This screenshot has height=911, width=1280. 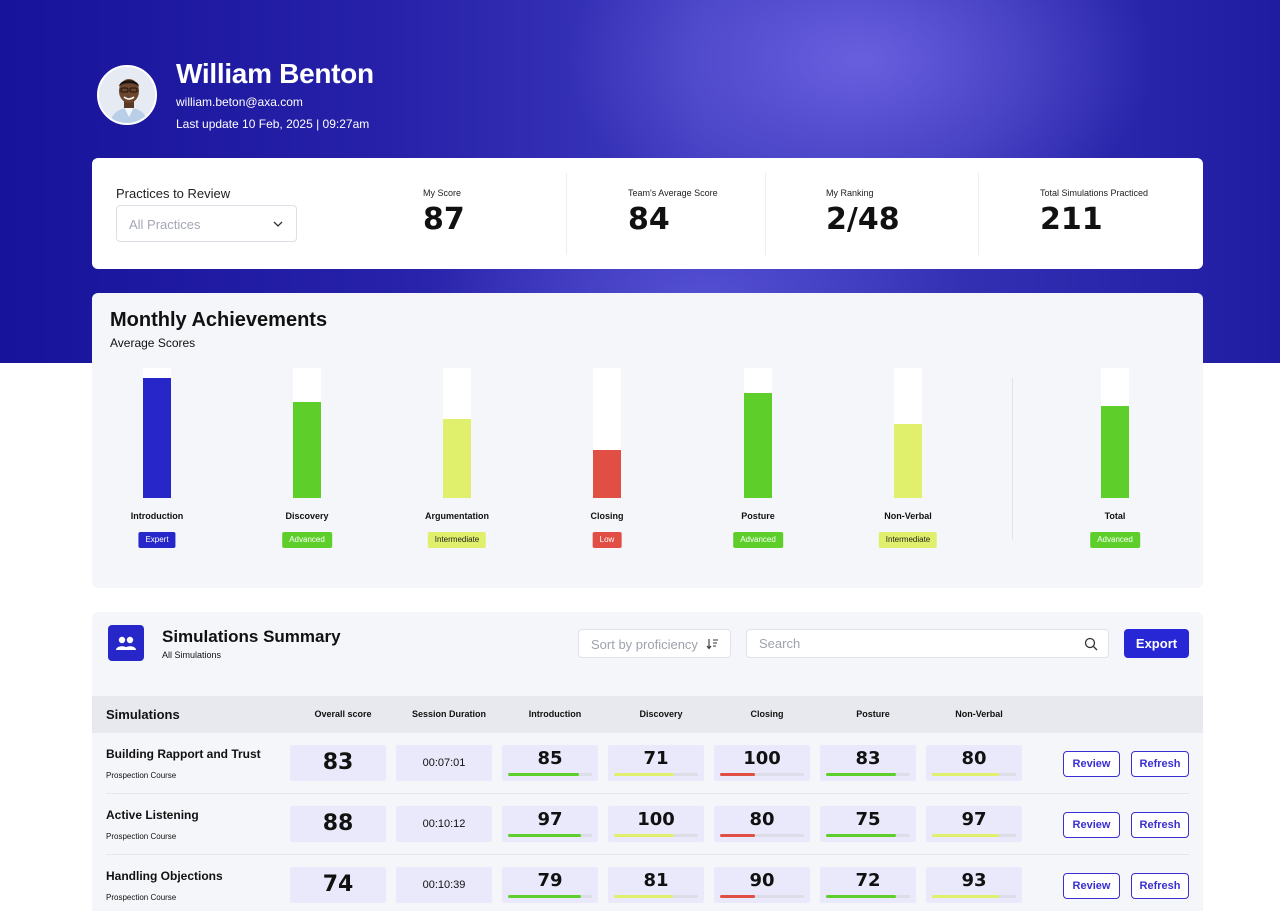 What do you see at coordinates (448, 714) in the screenshot?
I see `column-header: Session Duration` at bounding box center [448, 714].